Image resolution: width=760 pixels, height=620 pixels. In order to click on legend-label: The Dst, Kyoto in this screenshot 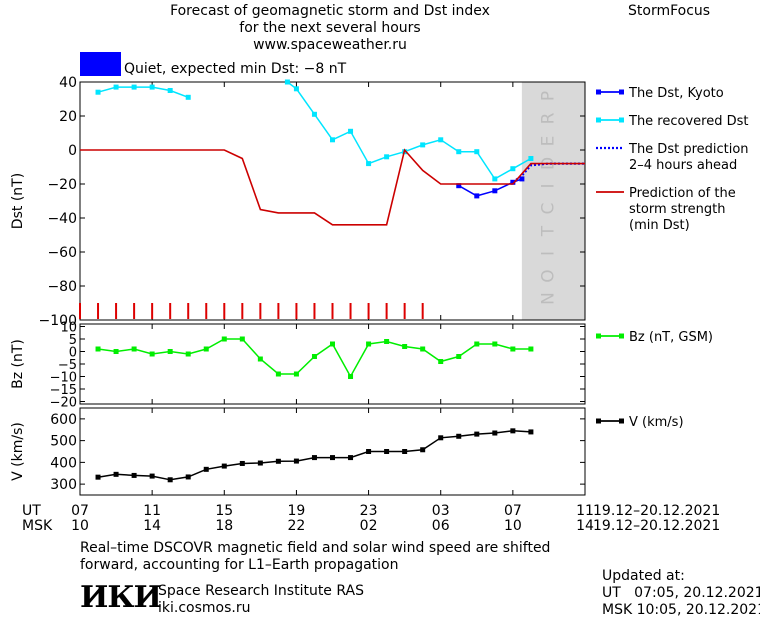, I will do `click(676, 93)`.